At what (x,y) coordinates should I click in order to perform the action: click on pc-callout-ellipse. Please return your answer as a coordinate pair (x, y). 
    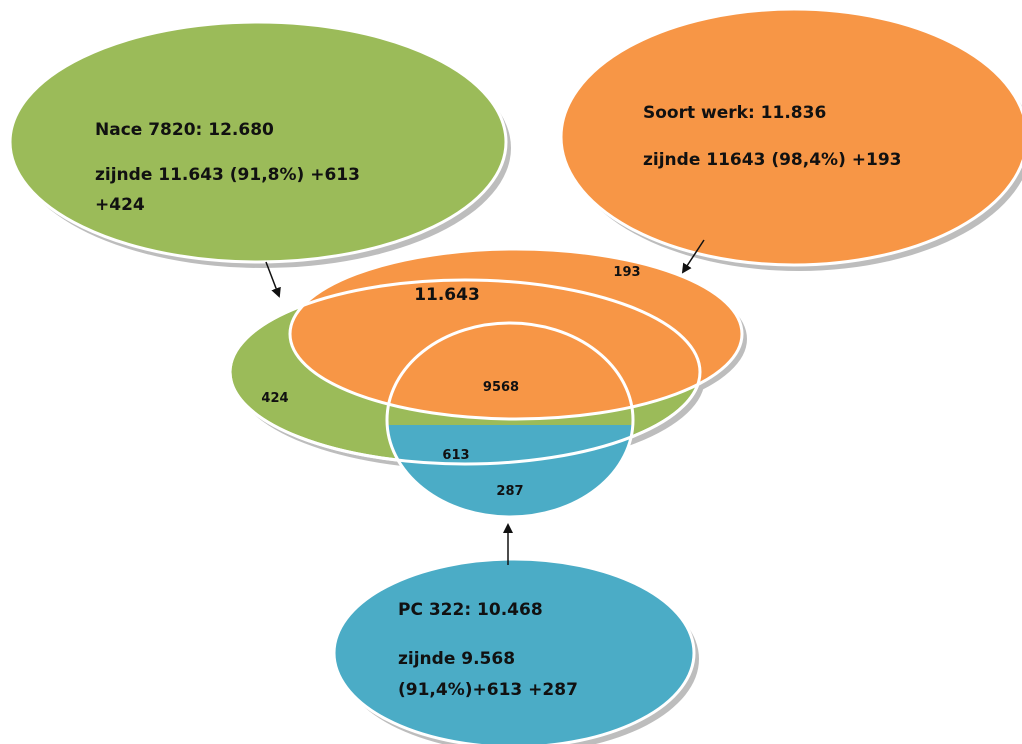
    Looking at the image, I should click on (514, 650).